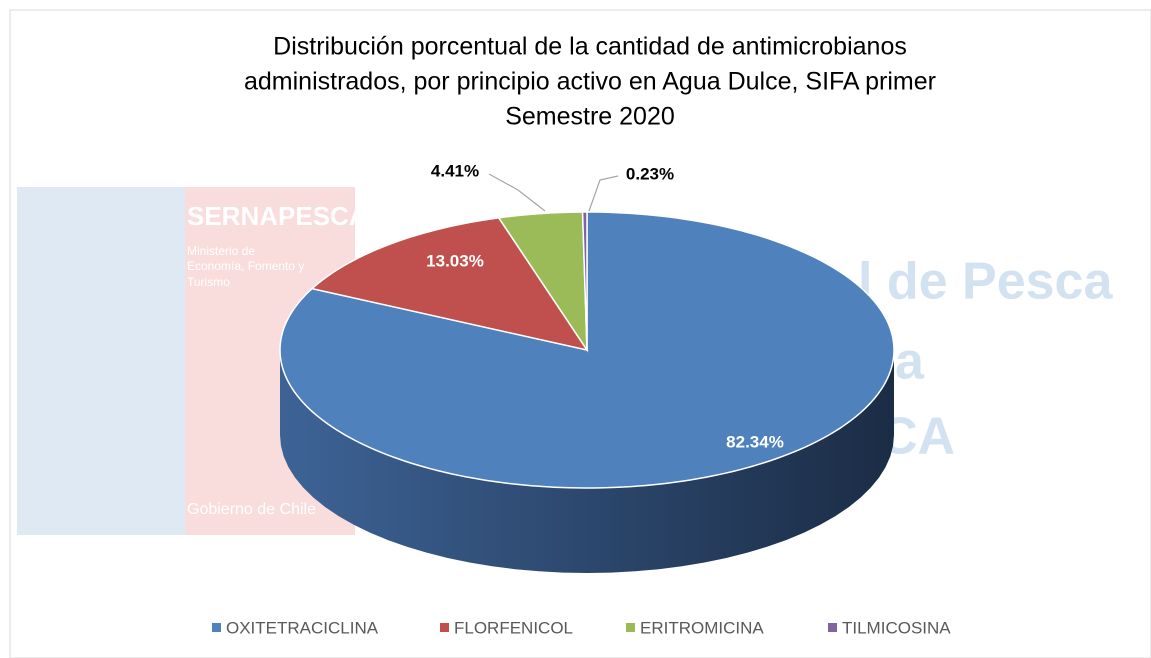 This screenshot has width=1151, height=658. I want to click on legend-label: TILMICOSINA, so click(896, 627).